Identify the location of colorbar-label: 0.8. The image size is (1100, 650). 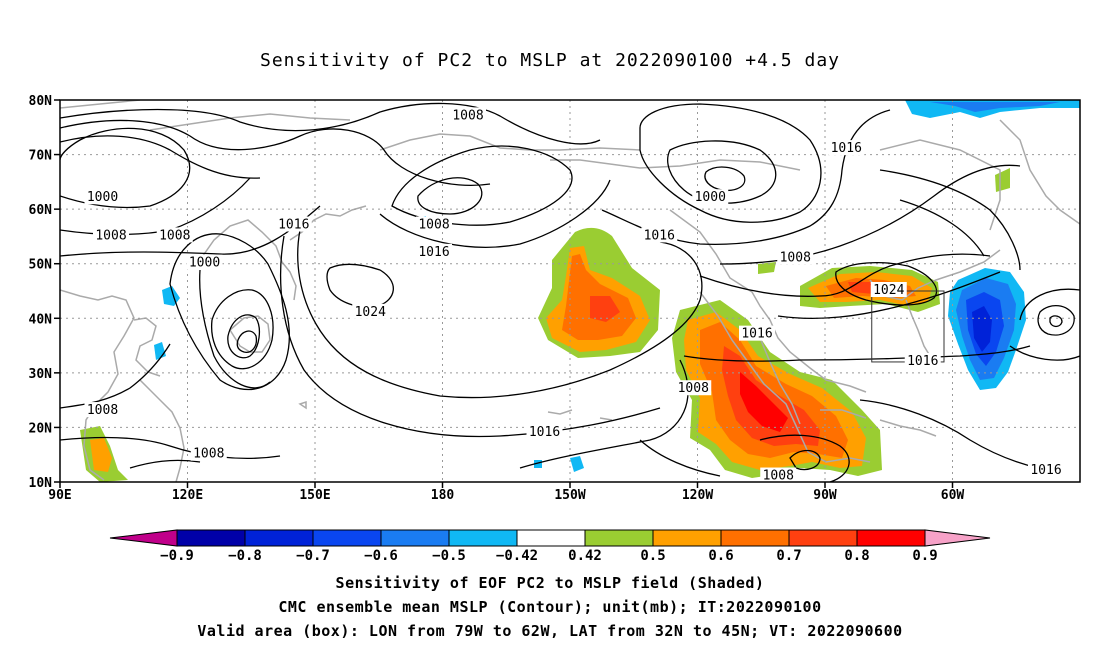
(856, 556).